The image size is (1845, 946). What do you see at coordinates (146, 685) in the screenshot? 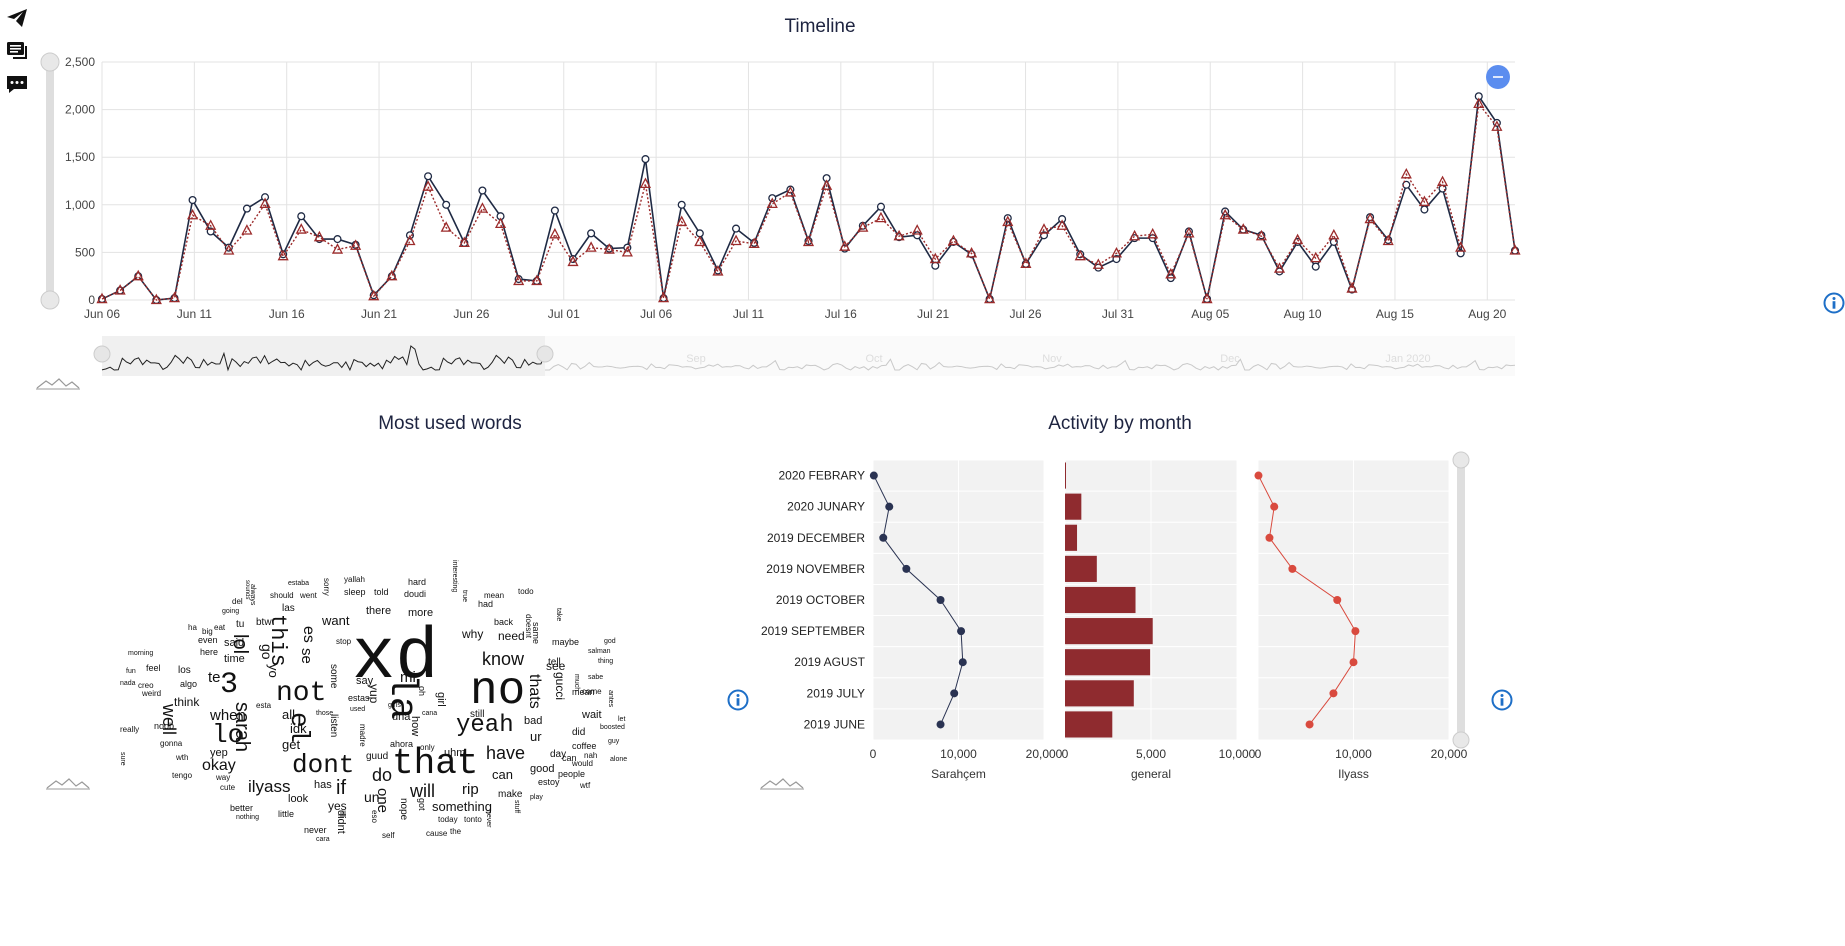
I see `word-cloud-word: creo` at bounding box center [146, 685].